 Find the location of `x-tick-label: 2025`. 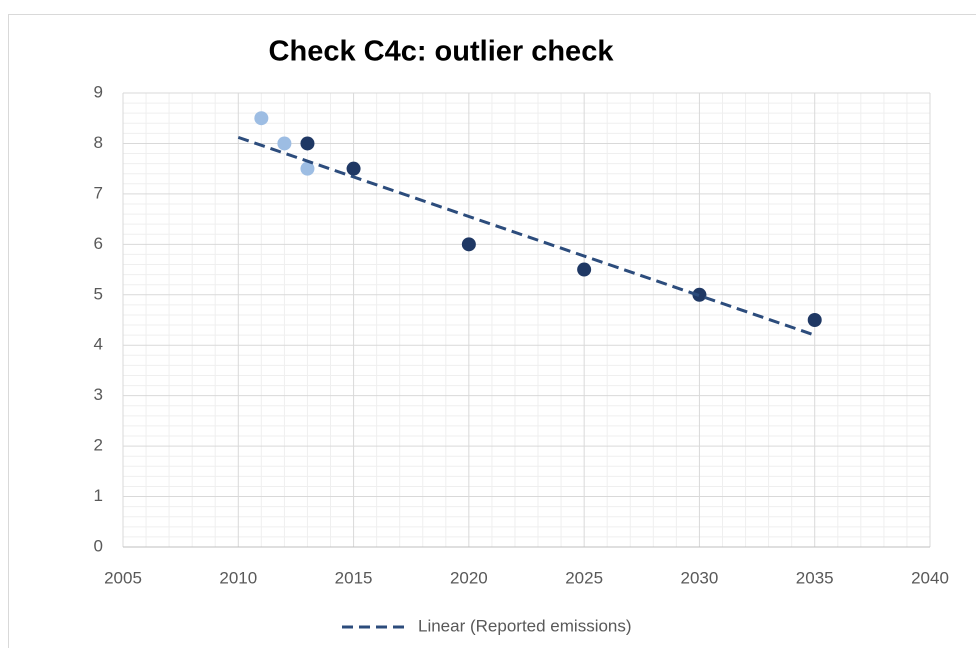

x-tick-label: 2025 is located at coordinates (584, 577).